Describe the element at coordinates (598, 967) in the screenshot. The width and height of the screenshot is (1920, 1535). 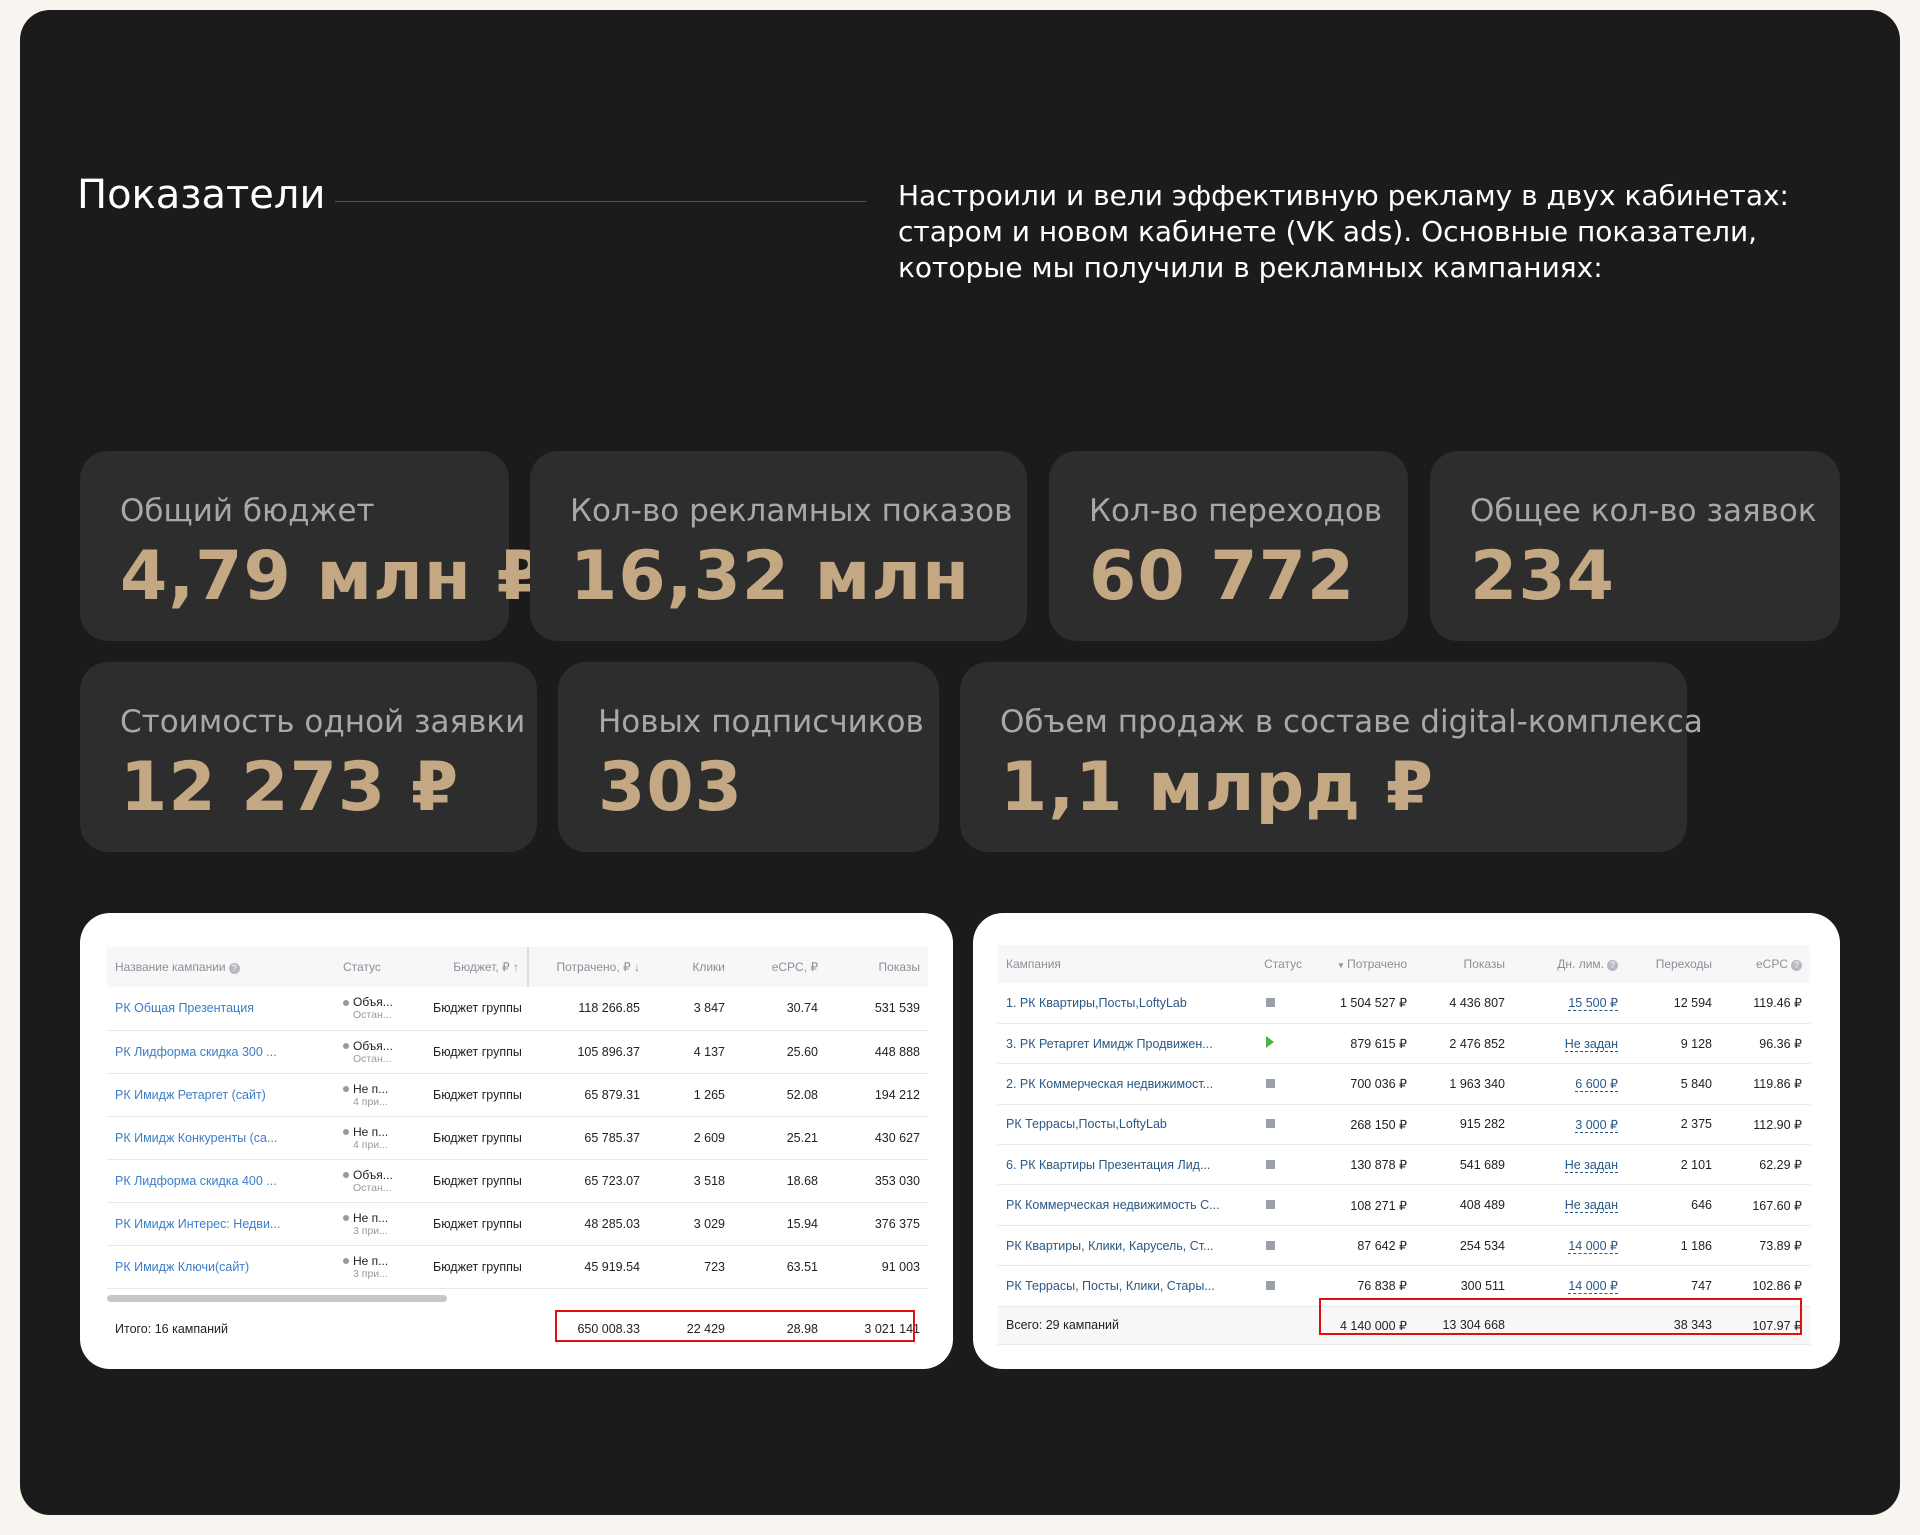
I see `col-spent: Потрачено, ₽ ↓` at that location.